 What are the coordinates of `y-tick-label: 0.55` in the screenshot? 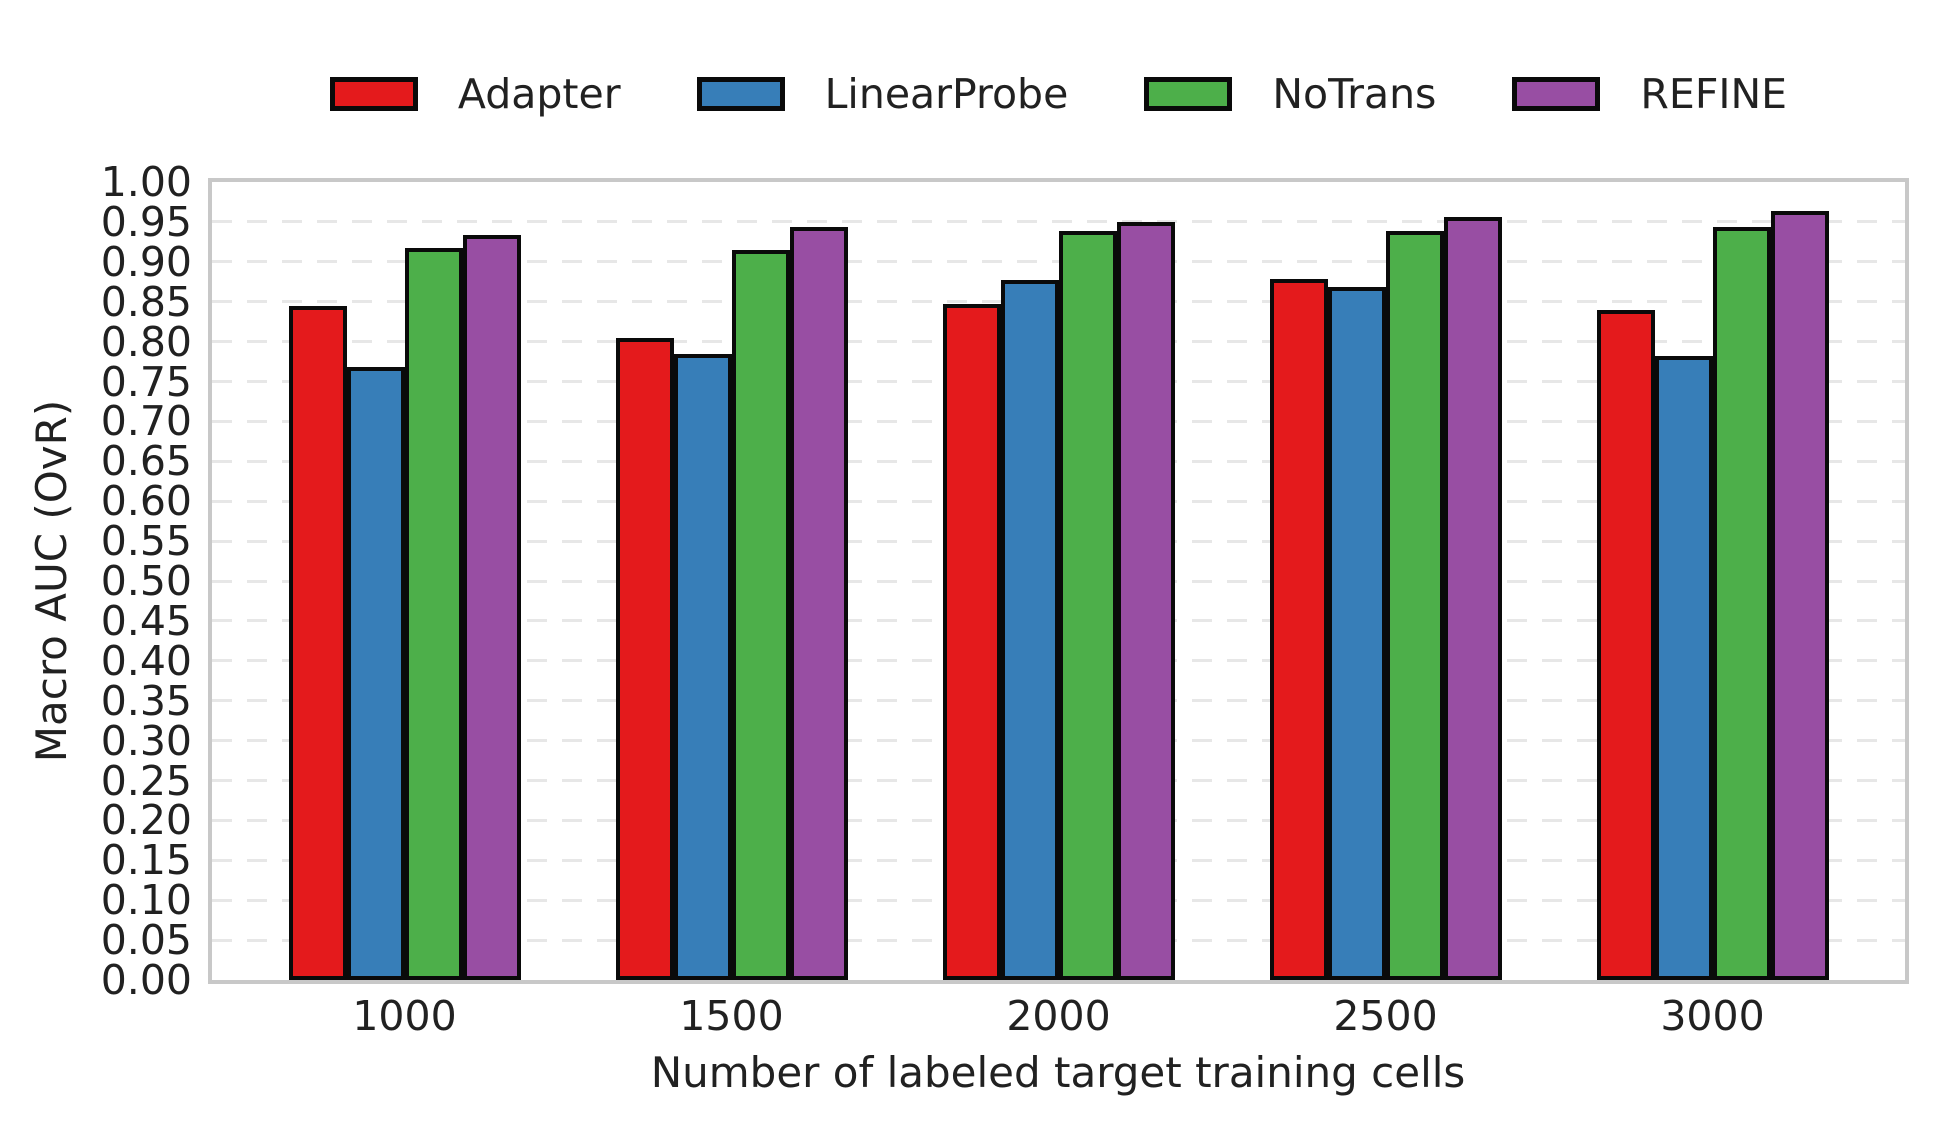 It's located at (146, 541).